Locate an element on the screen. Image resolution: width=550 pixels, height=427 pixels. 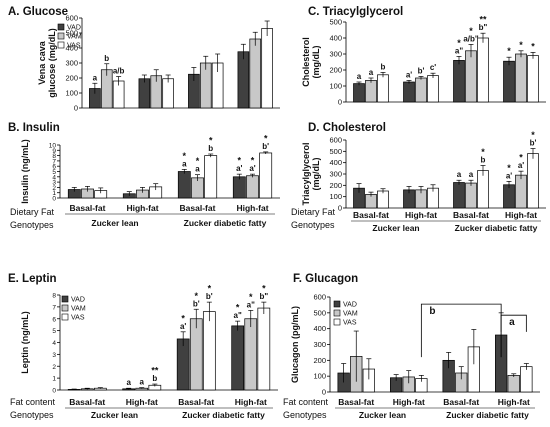
significance-label: c' is located at coordinates (433, 67).